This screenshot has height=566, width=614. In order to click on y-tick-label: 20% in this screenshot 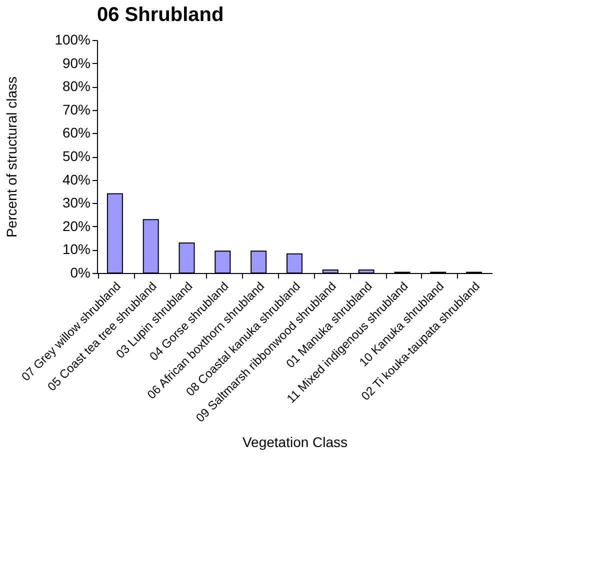, I will do `click(76, 226)`.